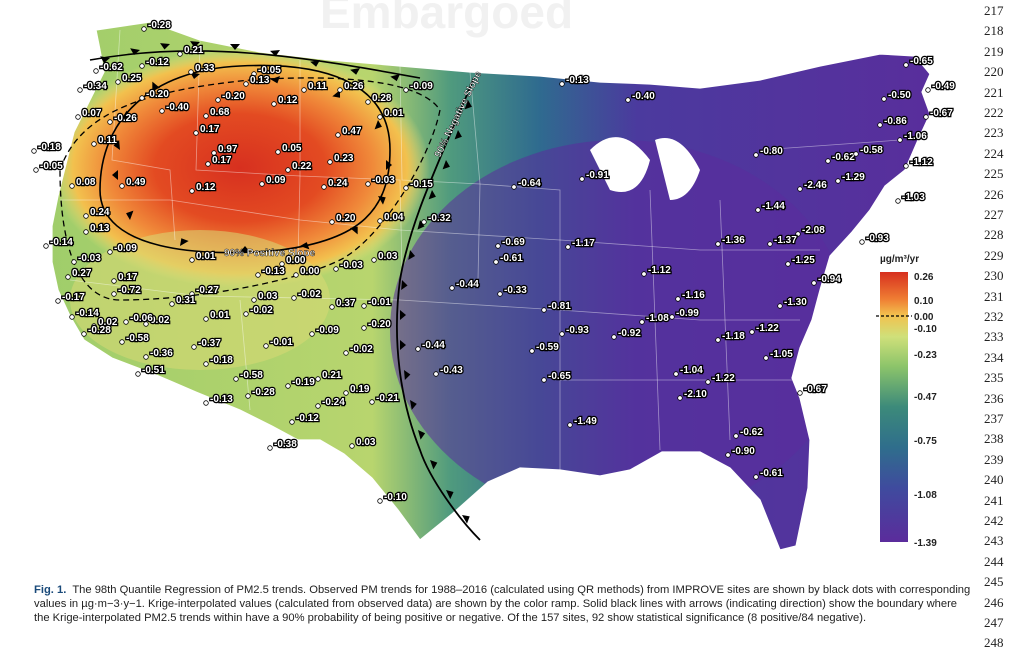 Image resolution: width=1024 pixels, height=655 pixels. I want to click on site-value-label: -0.93, so click(877, 238).